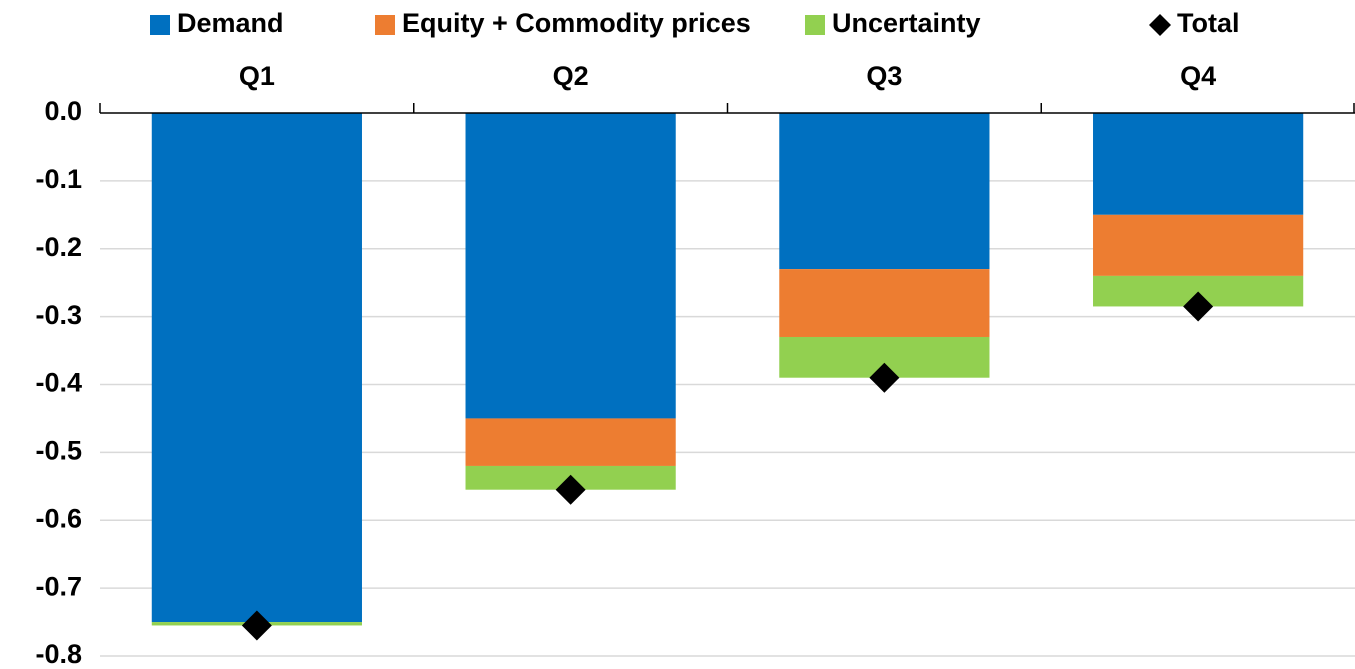 The width and height of the screenshot is (1355, 669). Describe the element at coordinates (1198, 76) in the screenshot. I see `x-tick-label: Q4` at that location.